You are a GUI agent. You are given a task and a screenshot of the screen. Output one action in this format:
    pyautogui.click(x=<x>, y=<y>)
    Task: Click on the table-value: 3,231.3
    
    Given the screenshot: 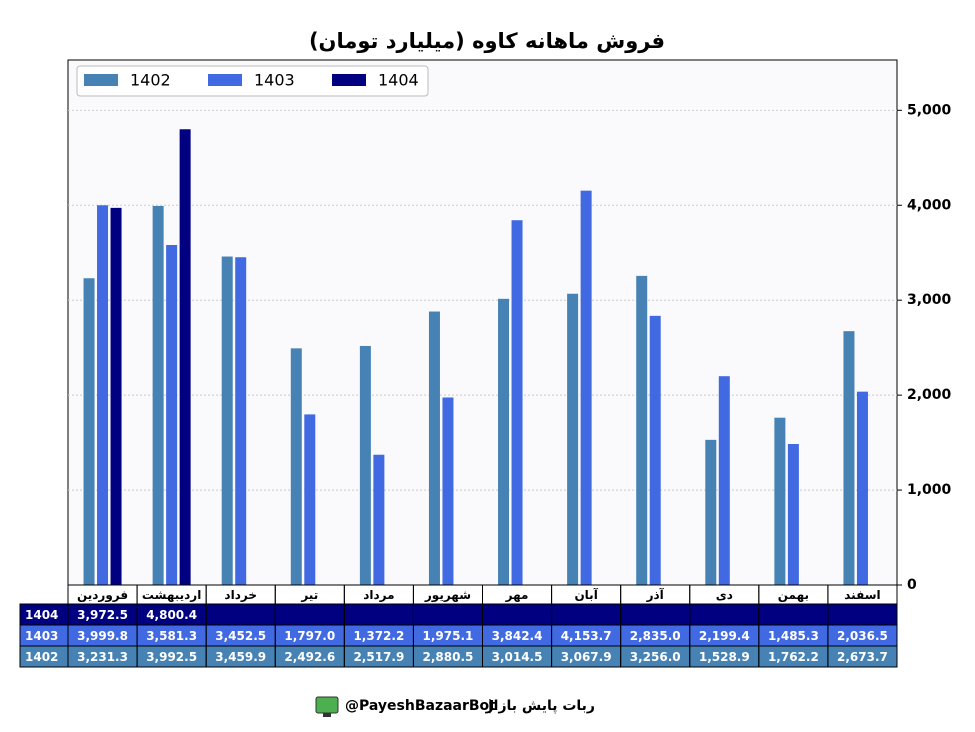 What is the action you would take?
    pyautogui.click(x=102, y=657)
    